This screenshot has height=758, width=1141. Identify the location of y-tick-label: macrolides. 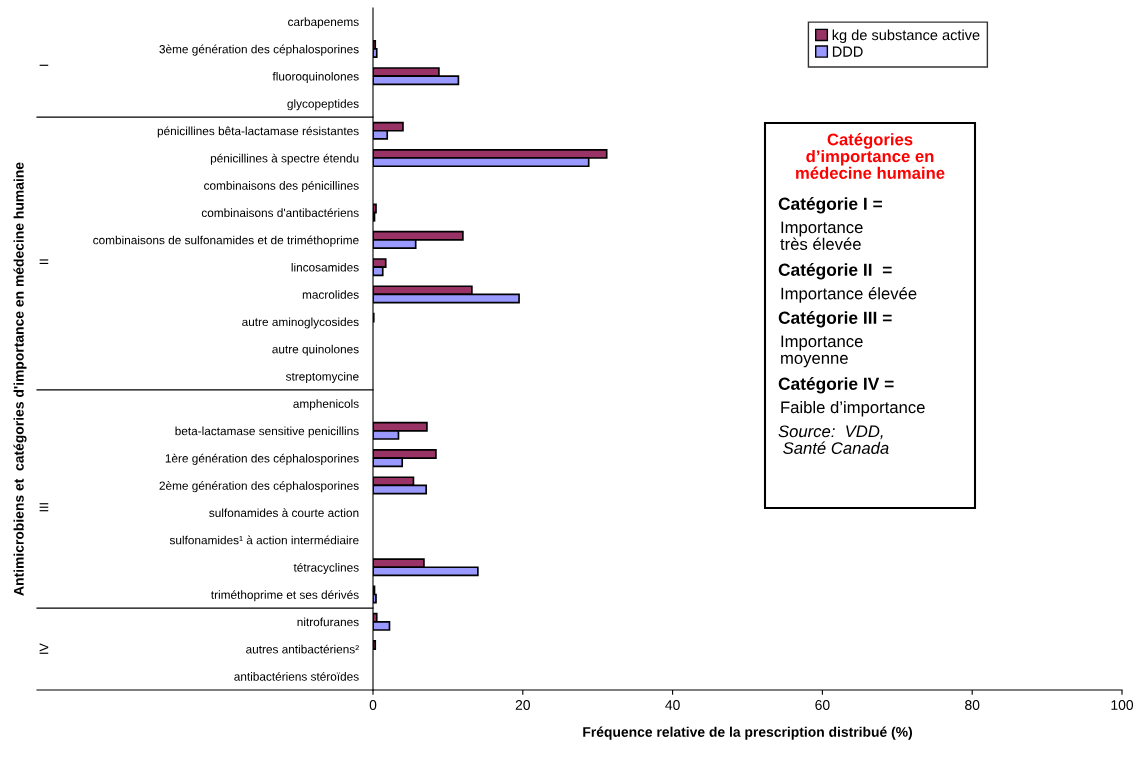
(330, 294).